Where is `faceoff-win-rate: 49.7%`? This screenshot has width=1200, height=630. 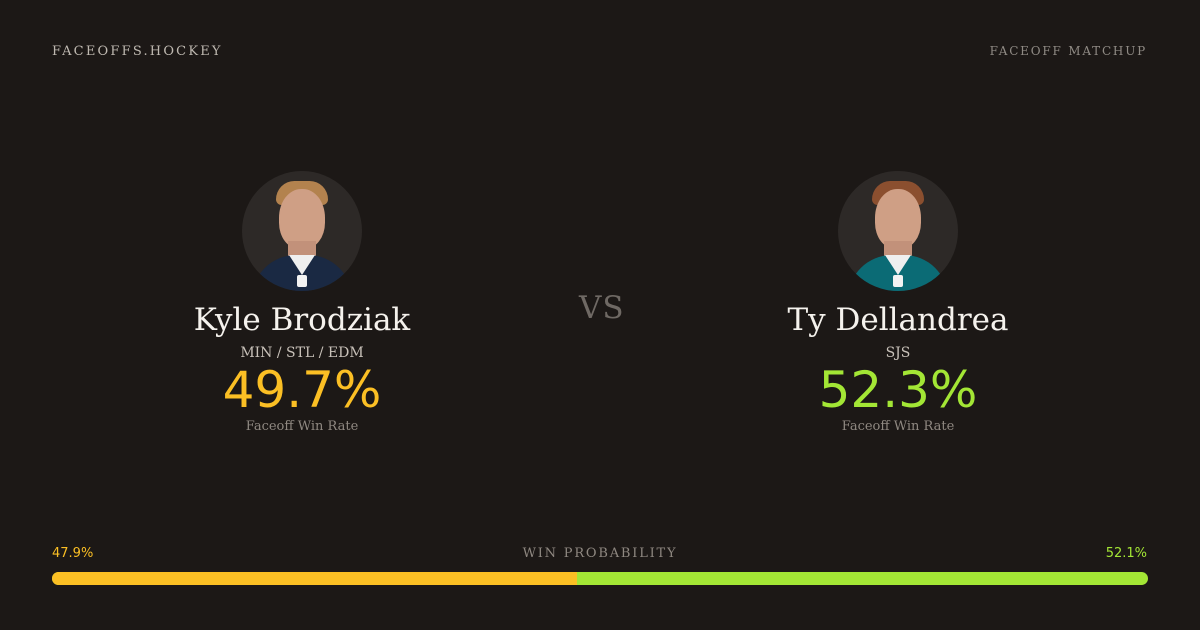
faceoff-win-rate: 49.7% is located at coordinates (302, 390).